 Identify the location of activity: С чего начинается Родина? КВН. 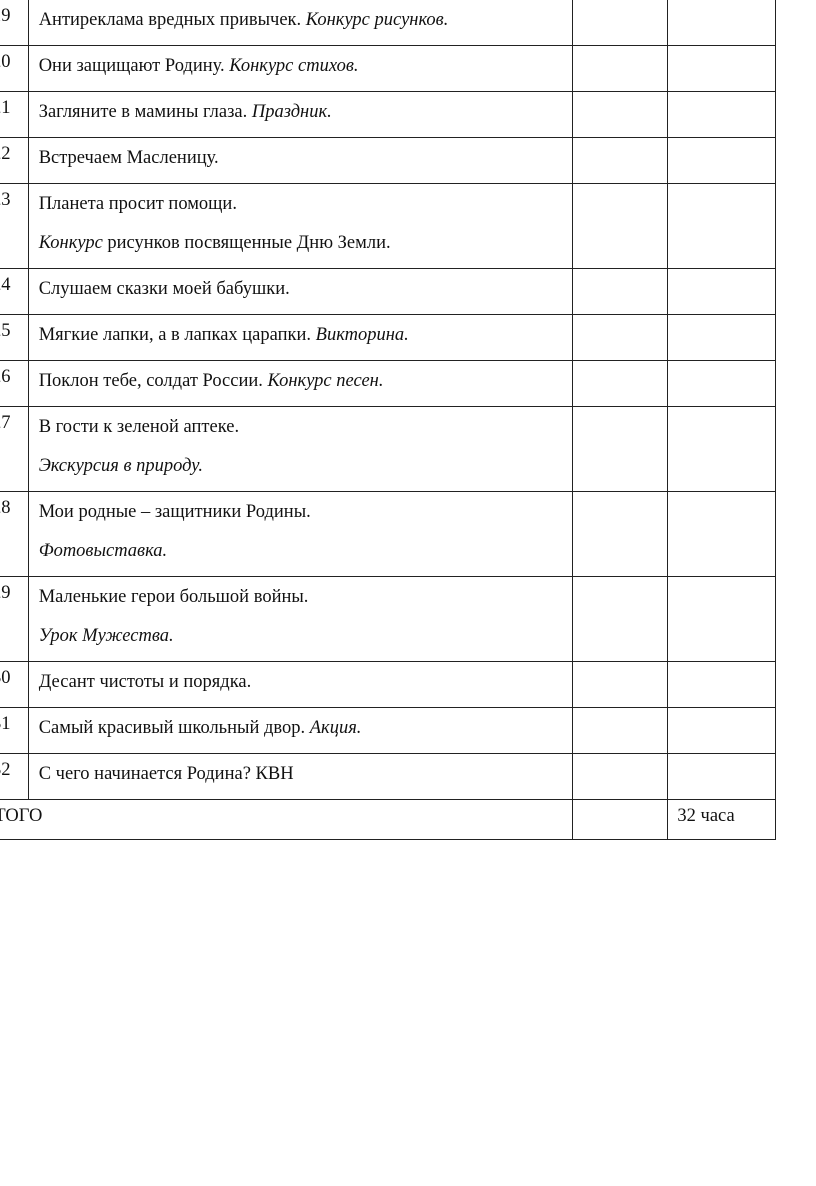
(300, 776).